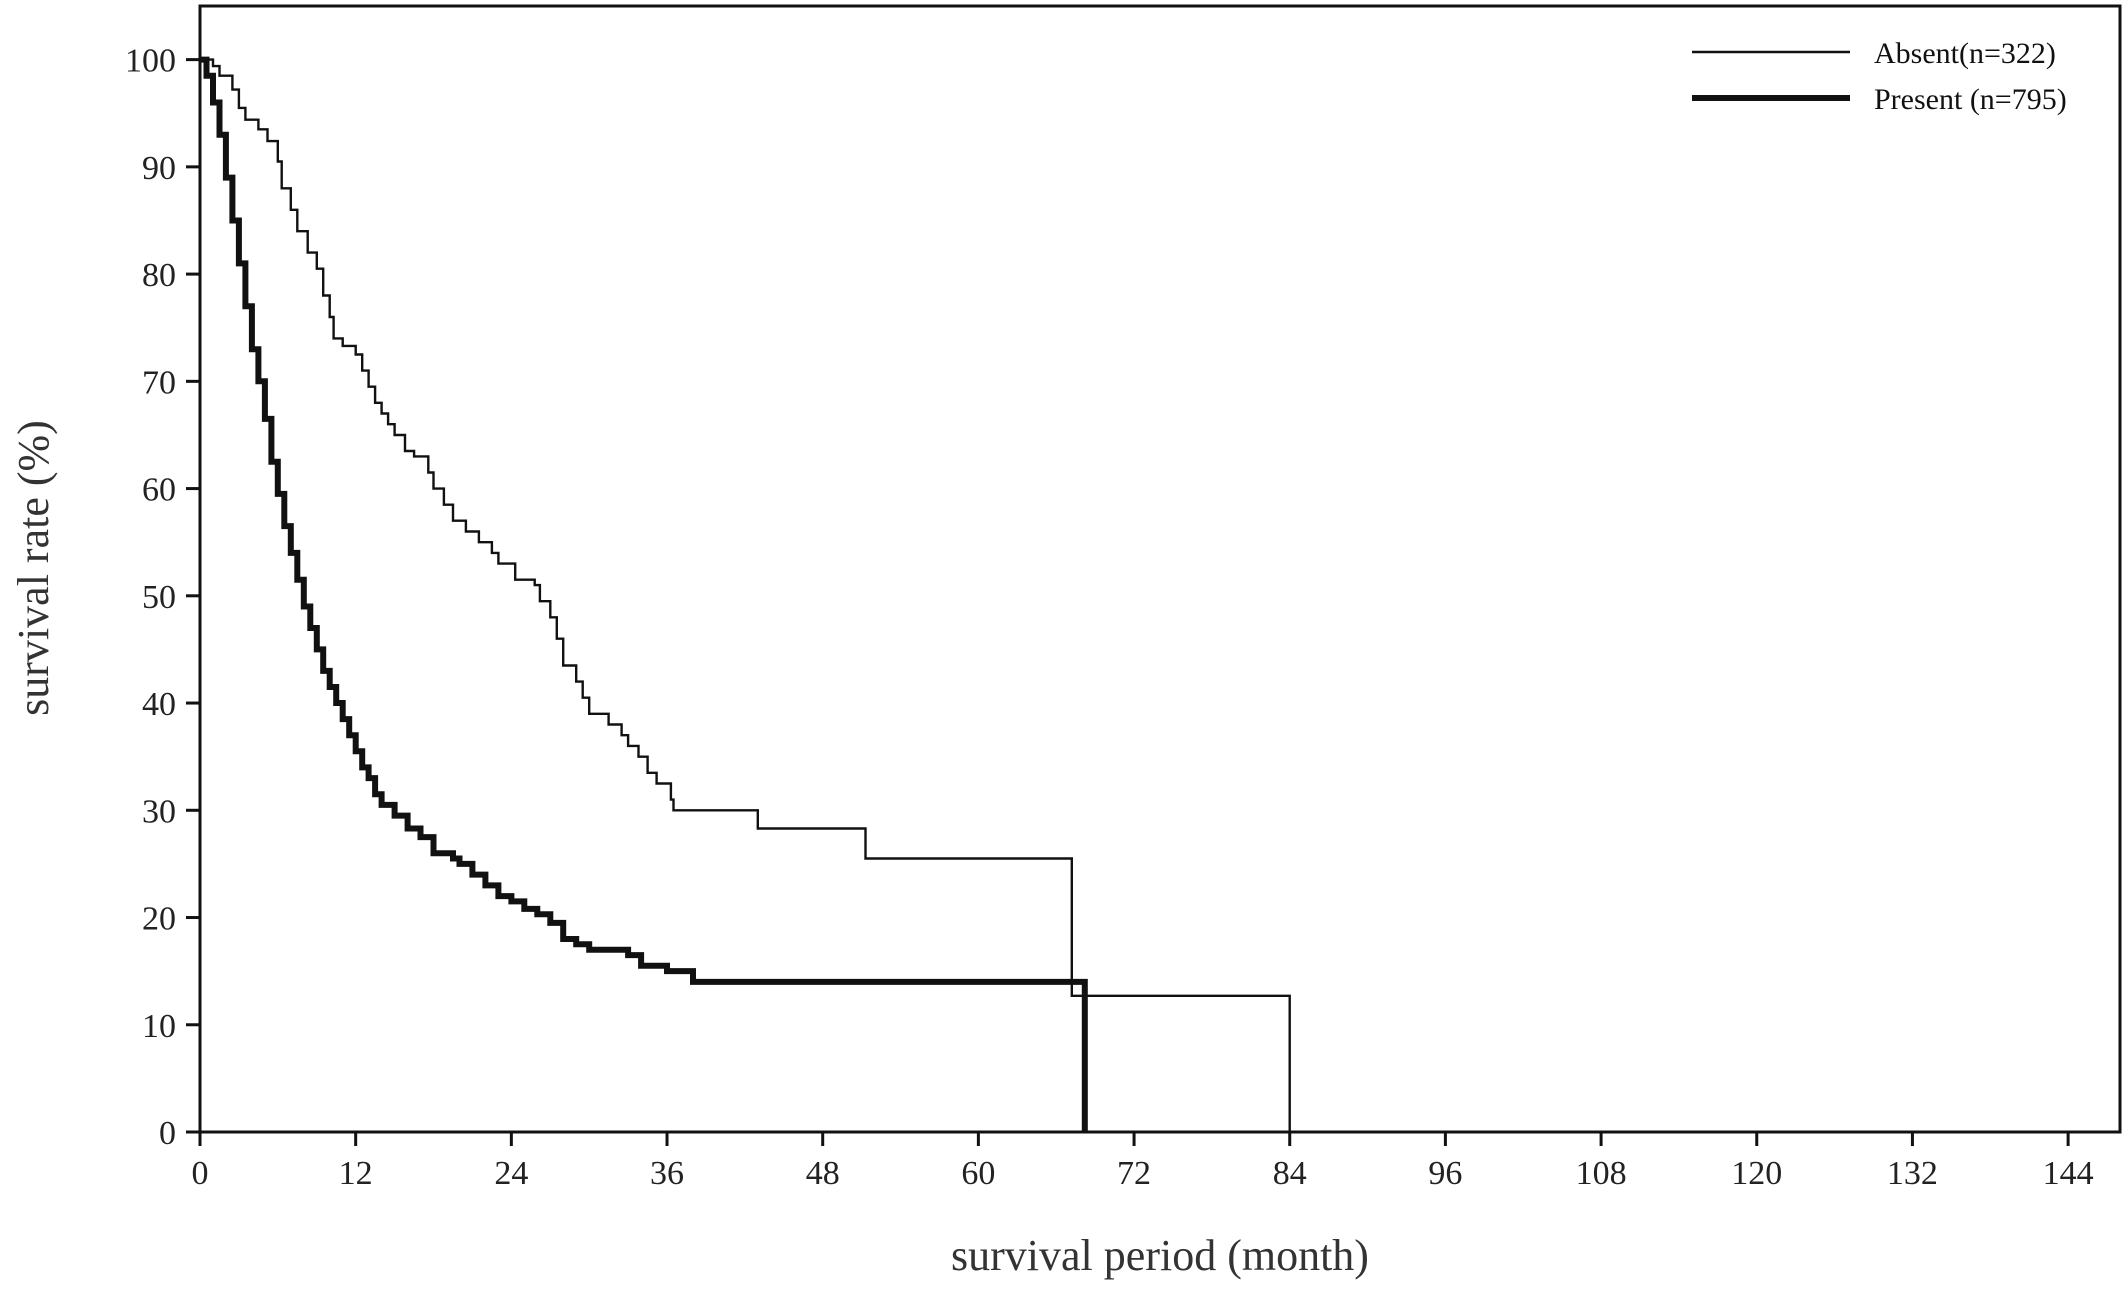 This screenshot has height=1294, width=2128. What do you see at coordinates (667, 1173) in the screenshot?
I see `x-tick-label: 36` at bounding box center [667, 1173].